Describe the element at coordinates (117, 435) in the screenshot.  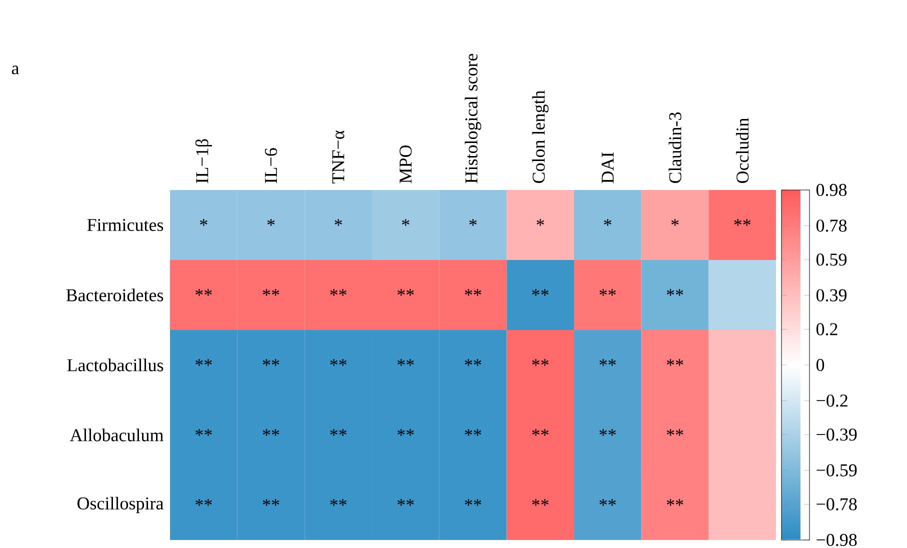
I see `y-tick-label: Allobaculum` at that location.